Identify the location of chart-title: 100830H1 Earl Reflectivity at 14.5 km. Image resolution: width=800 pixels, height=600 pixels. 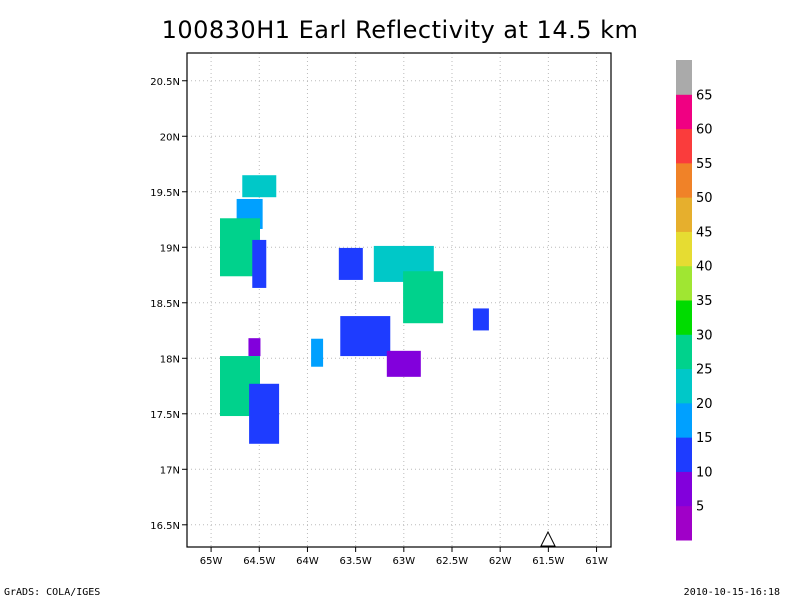
(400, 30).